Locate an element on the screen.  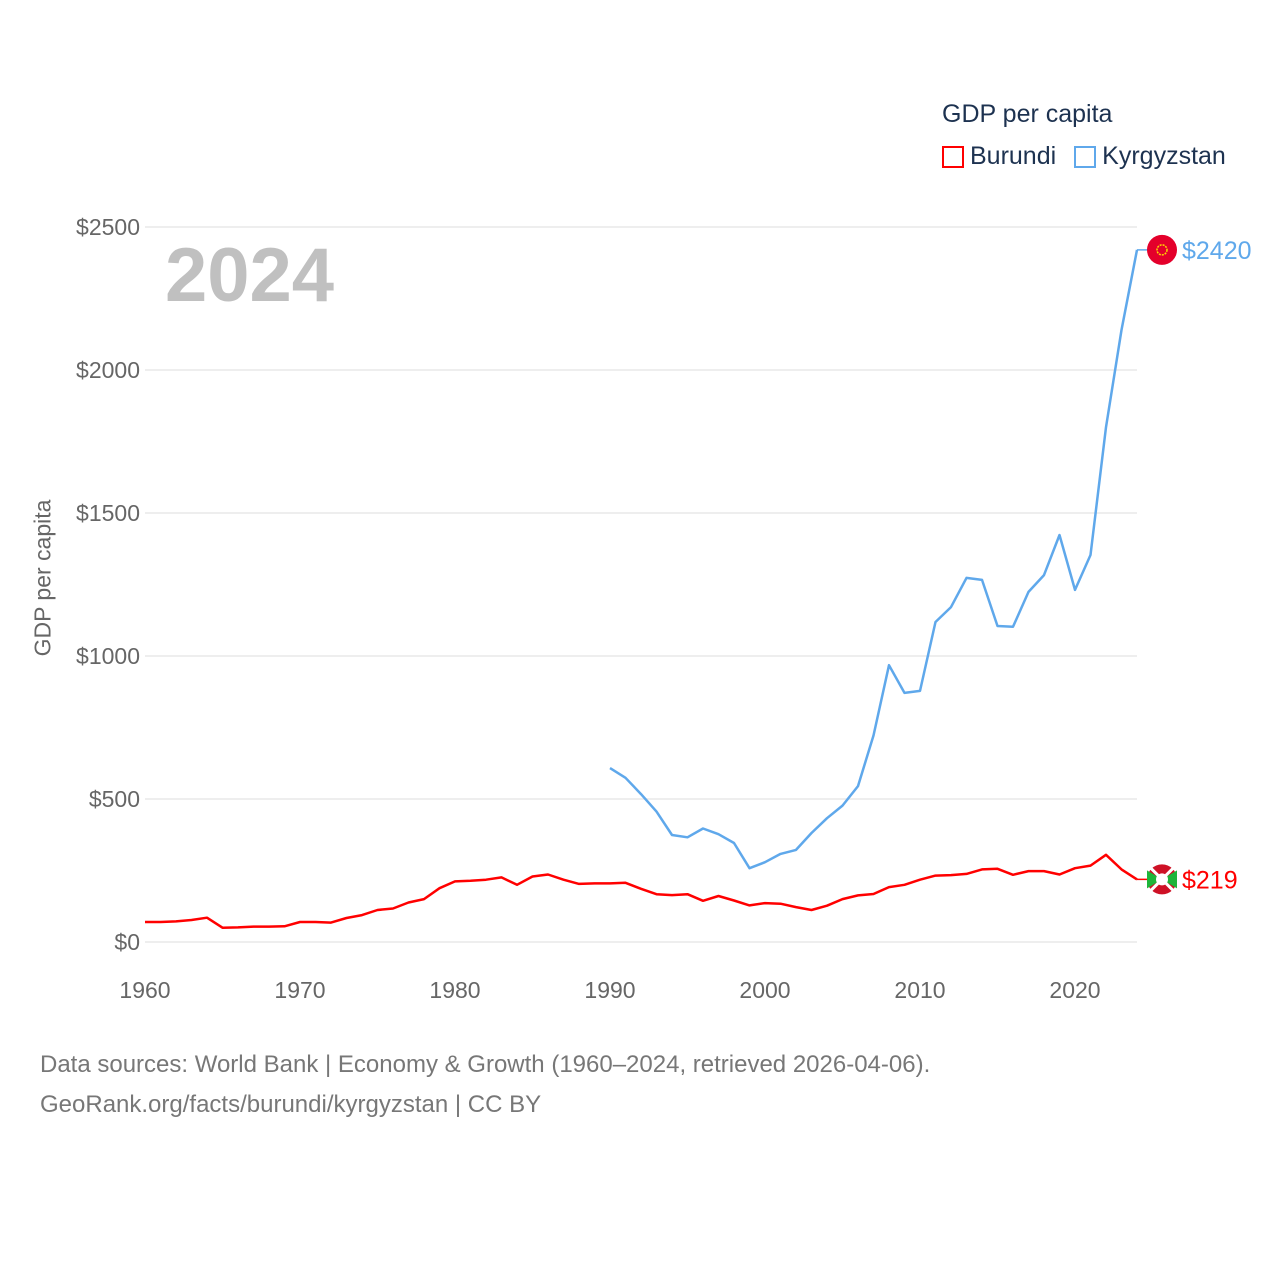
x-axis: 1960 1970 1980 1990 2000 2010 2020 is located at coordinates (609, 990).